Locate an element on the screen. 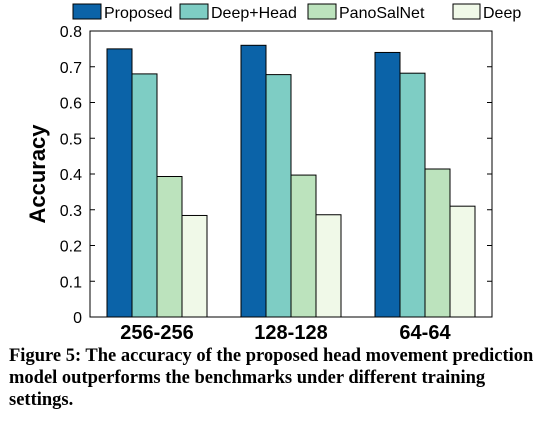  y-tick-label: 0.7 is located at coordinates (71, 68).